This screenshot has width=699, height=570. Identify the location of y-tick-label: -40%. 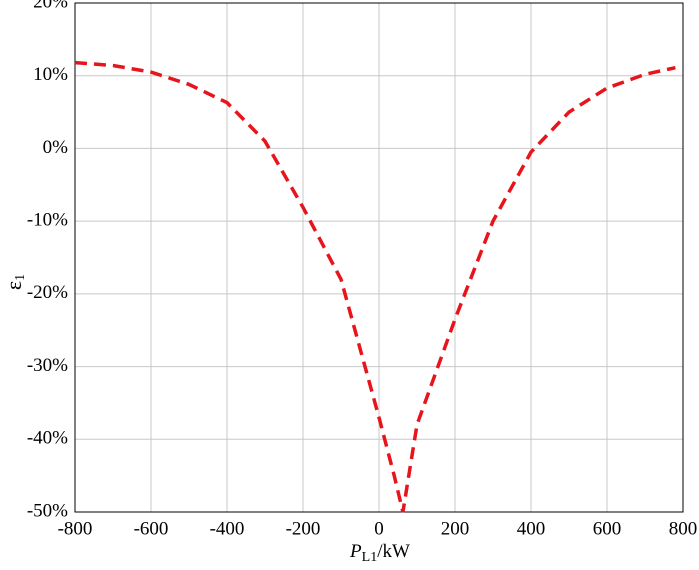
(47, 438).